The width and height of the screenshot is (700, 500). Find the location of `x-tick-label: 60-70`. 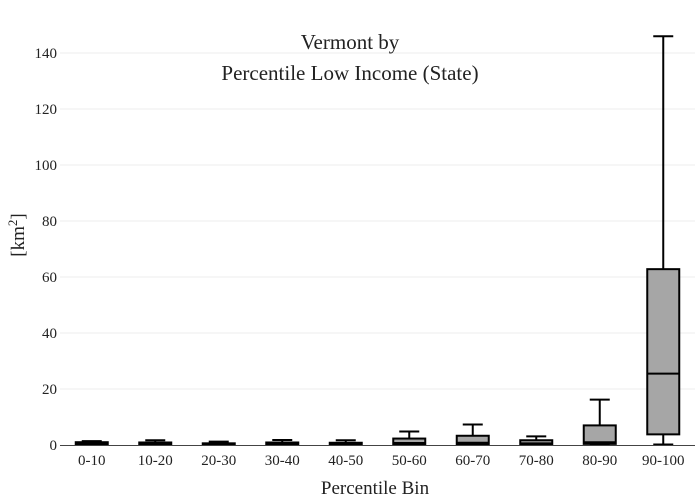

x-tick-label: 60-70 is located at coordinates (472, 461).